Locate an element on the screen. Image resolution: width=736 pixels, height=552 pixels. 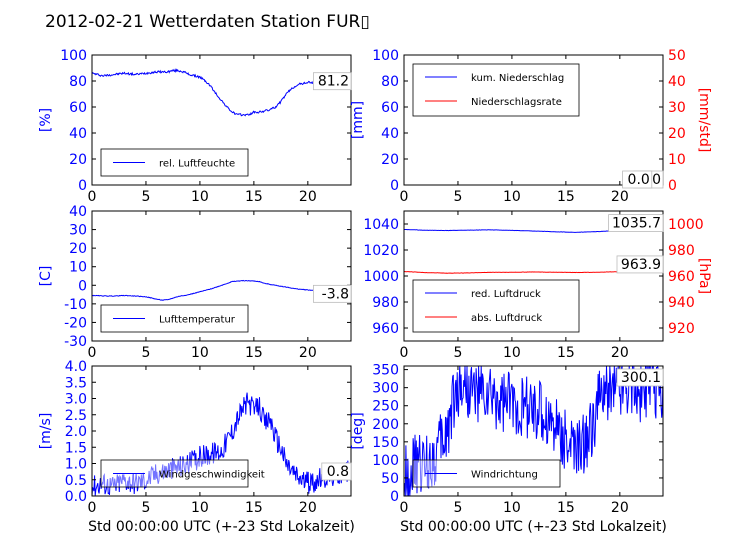
y-tick-label: 3.5 is located at coordinates (76, 383).